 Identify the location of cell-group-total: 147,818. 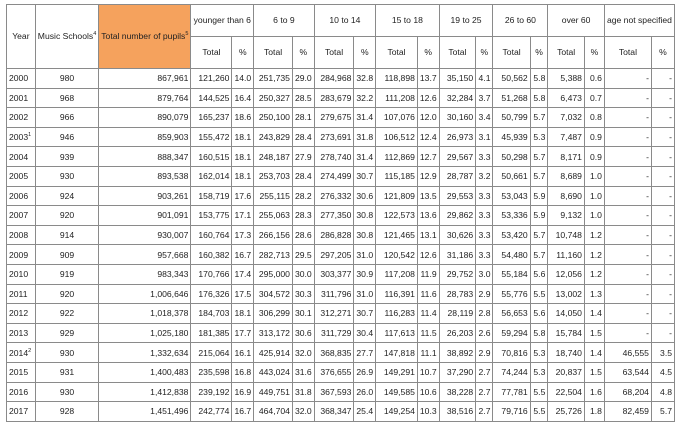
(396, 352).